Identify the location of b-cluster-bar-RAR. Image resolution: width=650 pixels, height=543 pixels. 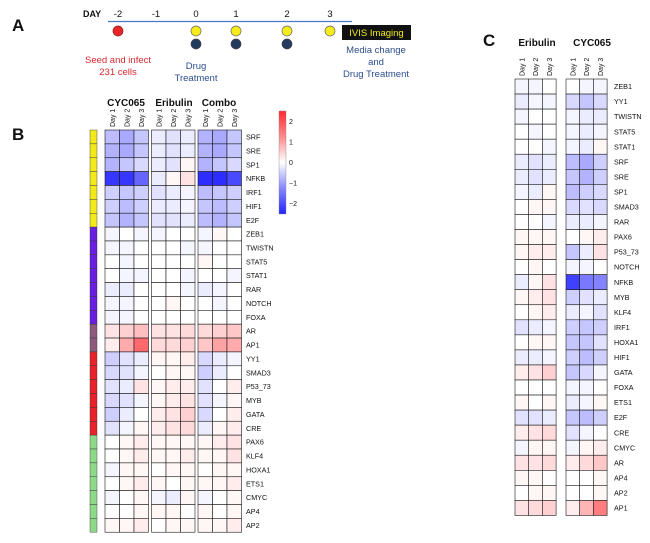
(93, 289).